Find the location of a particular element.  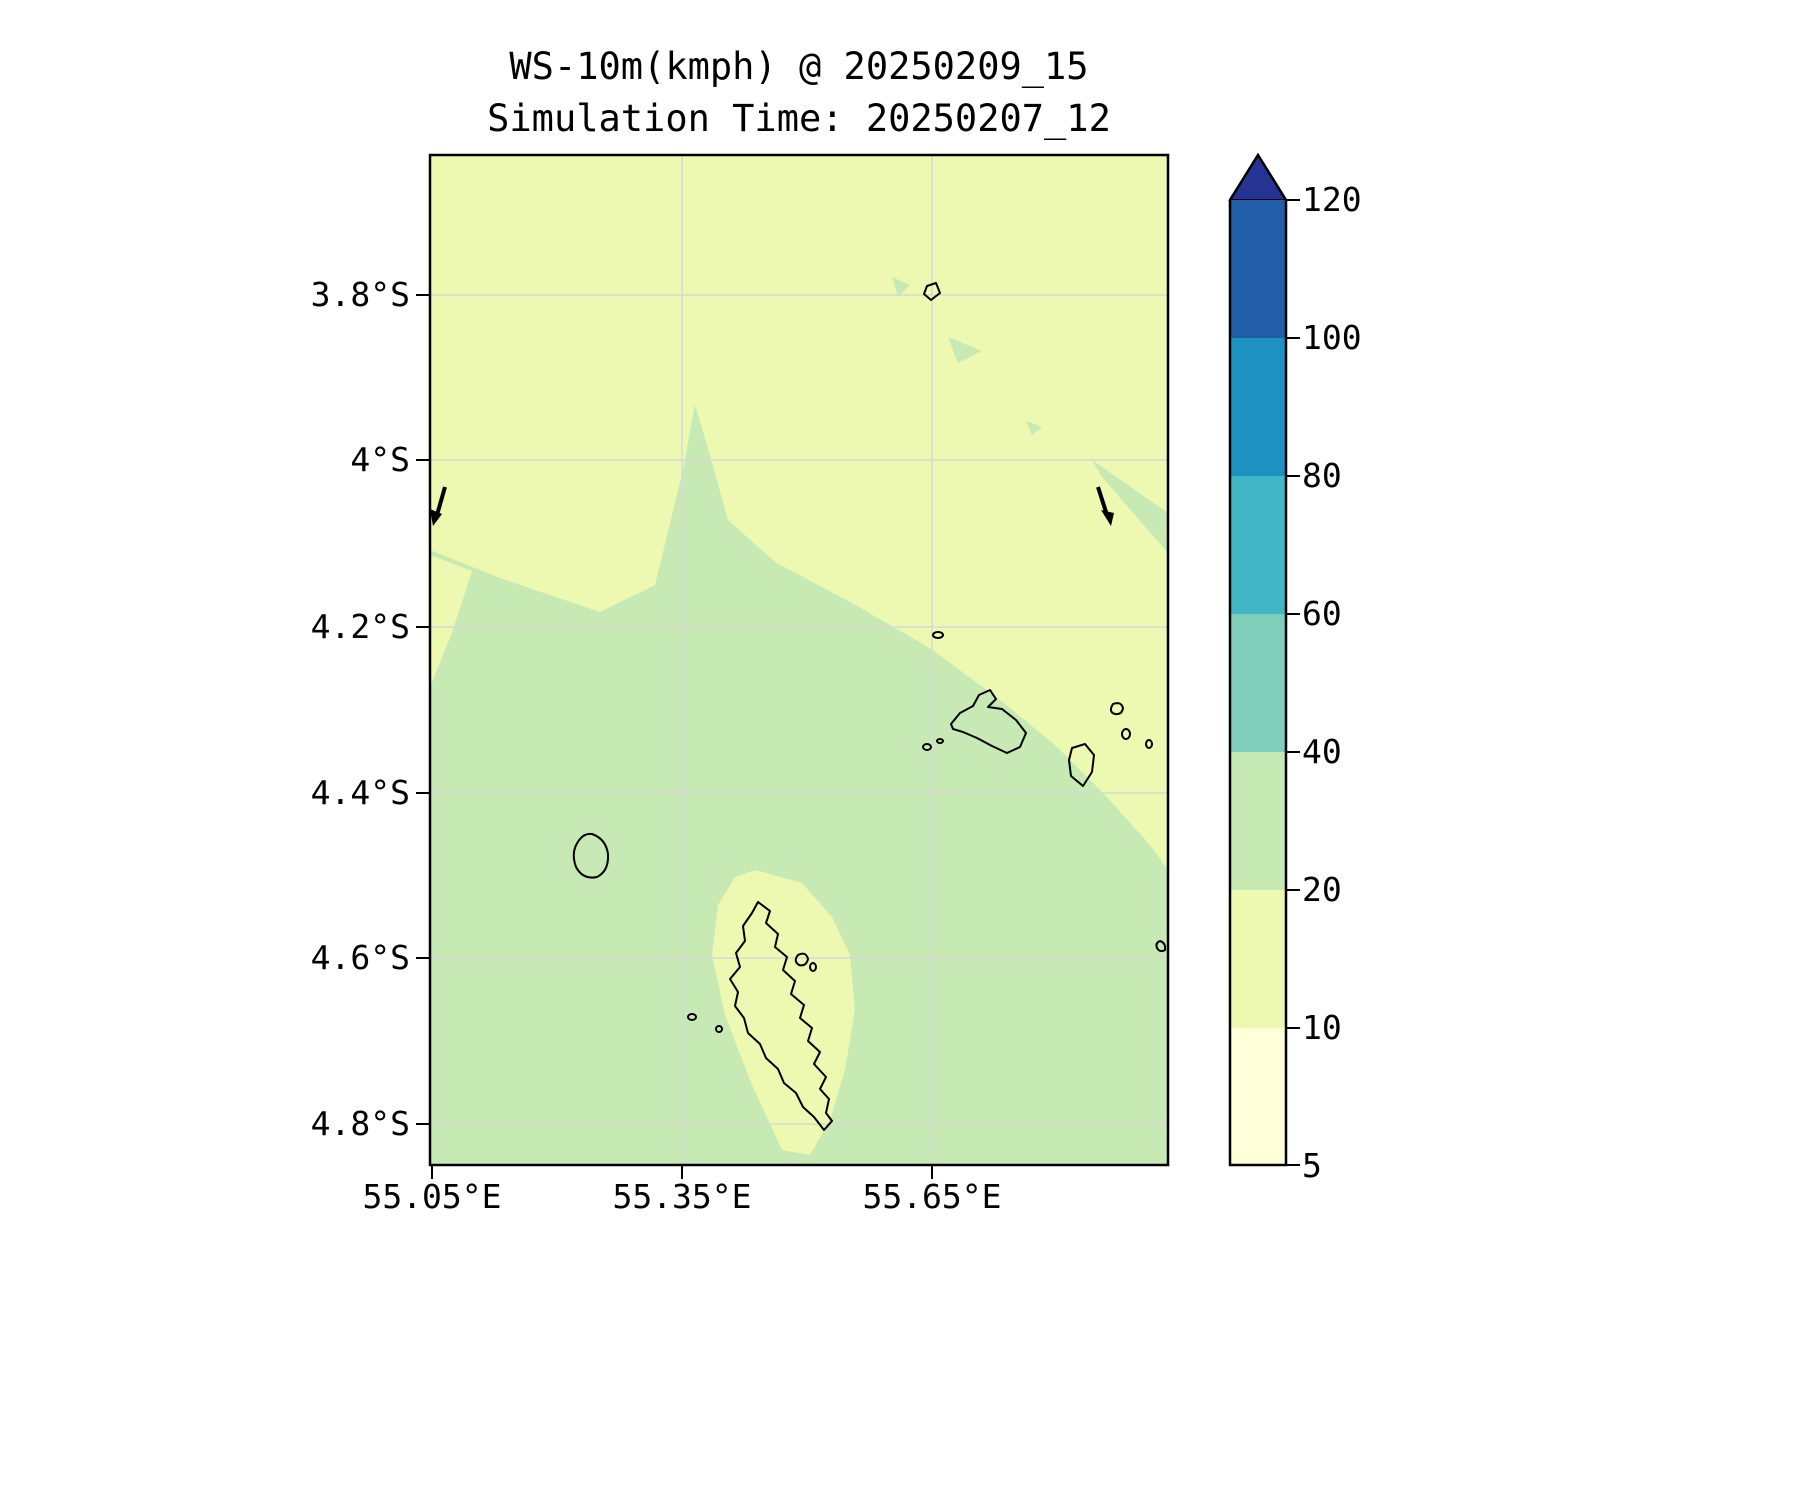

island-mahe-coastline is located at coordinates (781, 1016).